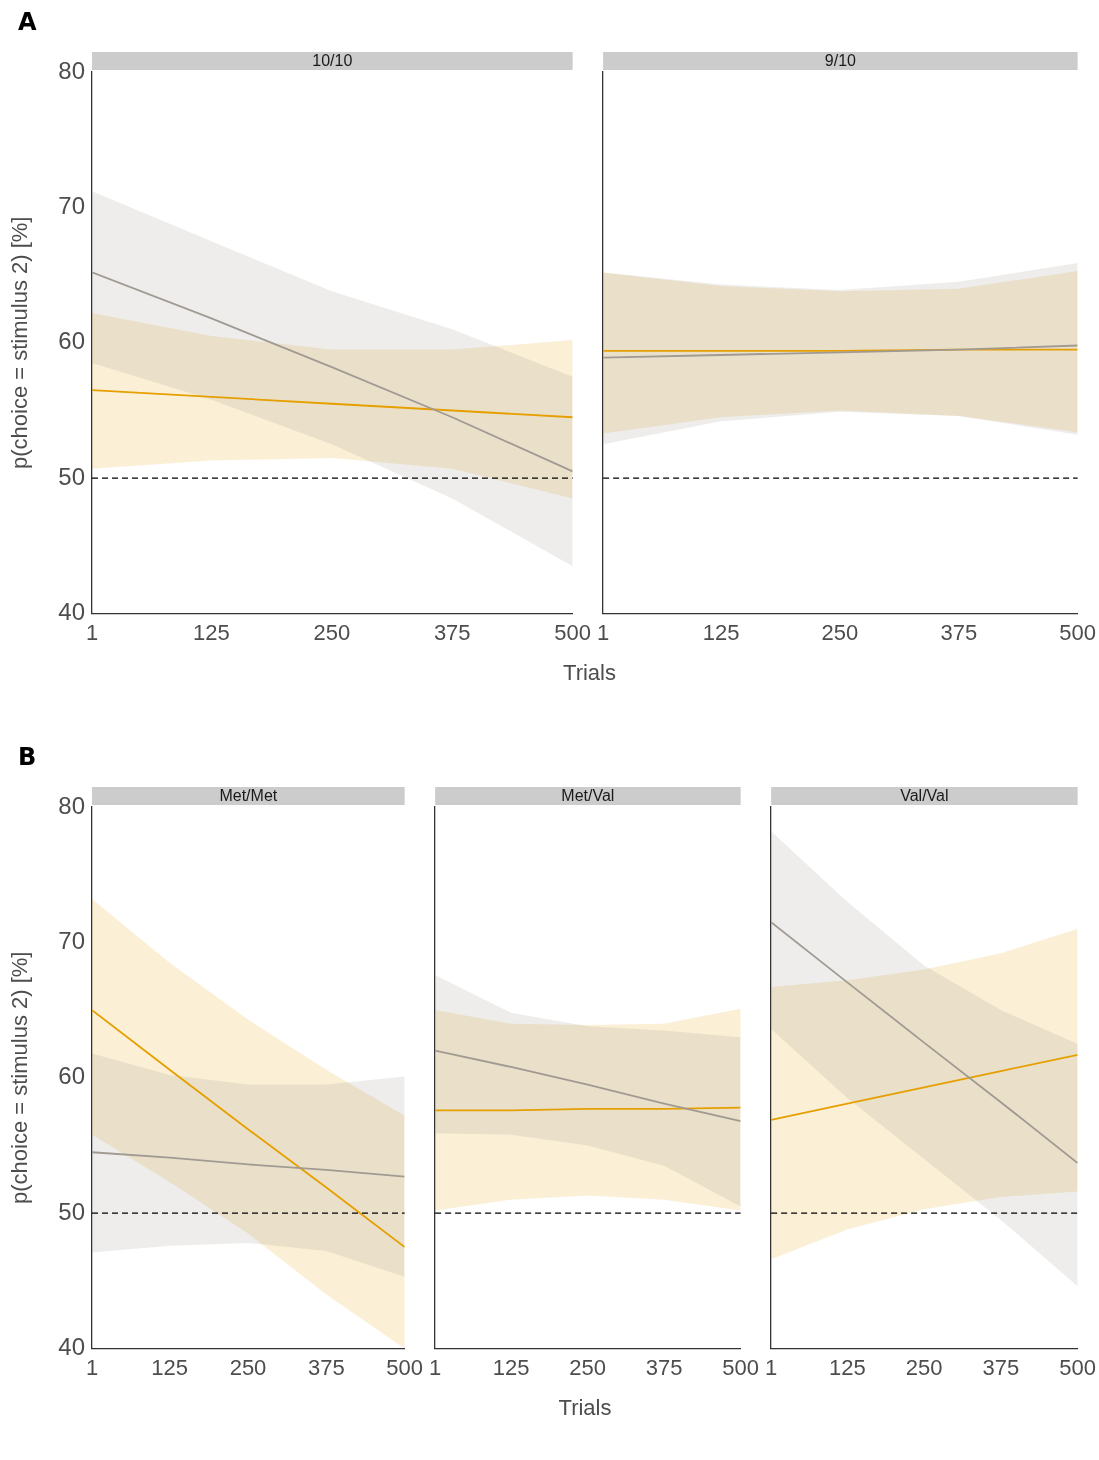 The height and width of the screenshot is (1460, 1099). I want to click on chart-title: Met/Met, so click(248, 796).